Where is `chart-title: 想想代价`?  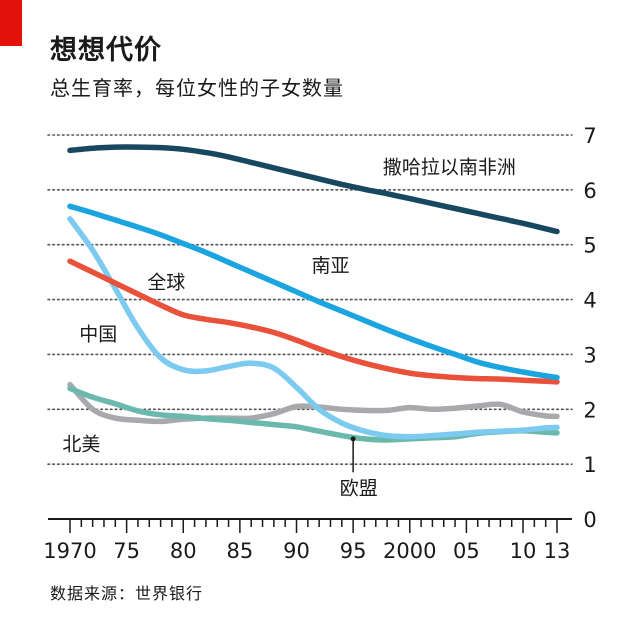 chart-title: 想想代价 is located at coordinates (106, 50).